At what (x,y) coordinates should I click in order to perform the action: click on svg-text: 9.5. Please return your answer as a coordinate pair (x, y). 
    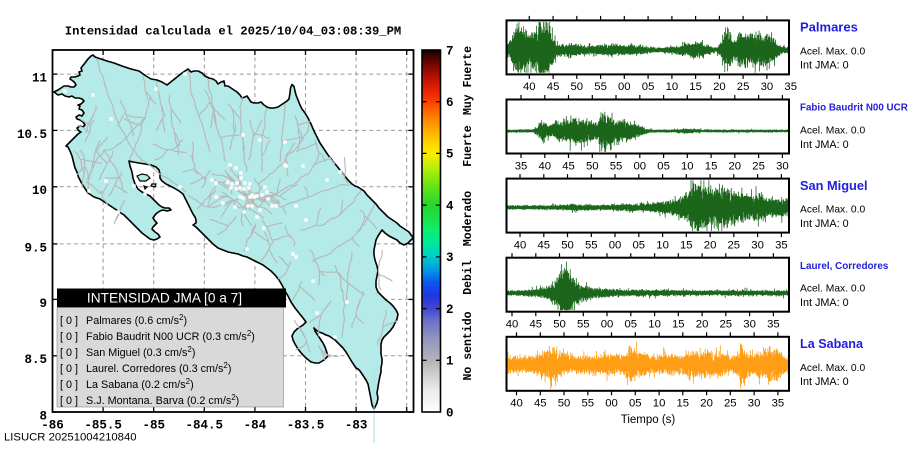
    Looking at the image, I should click on (35, 248).